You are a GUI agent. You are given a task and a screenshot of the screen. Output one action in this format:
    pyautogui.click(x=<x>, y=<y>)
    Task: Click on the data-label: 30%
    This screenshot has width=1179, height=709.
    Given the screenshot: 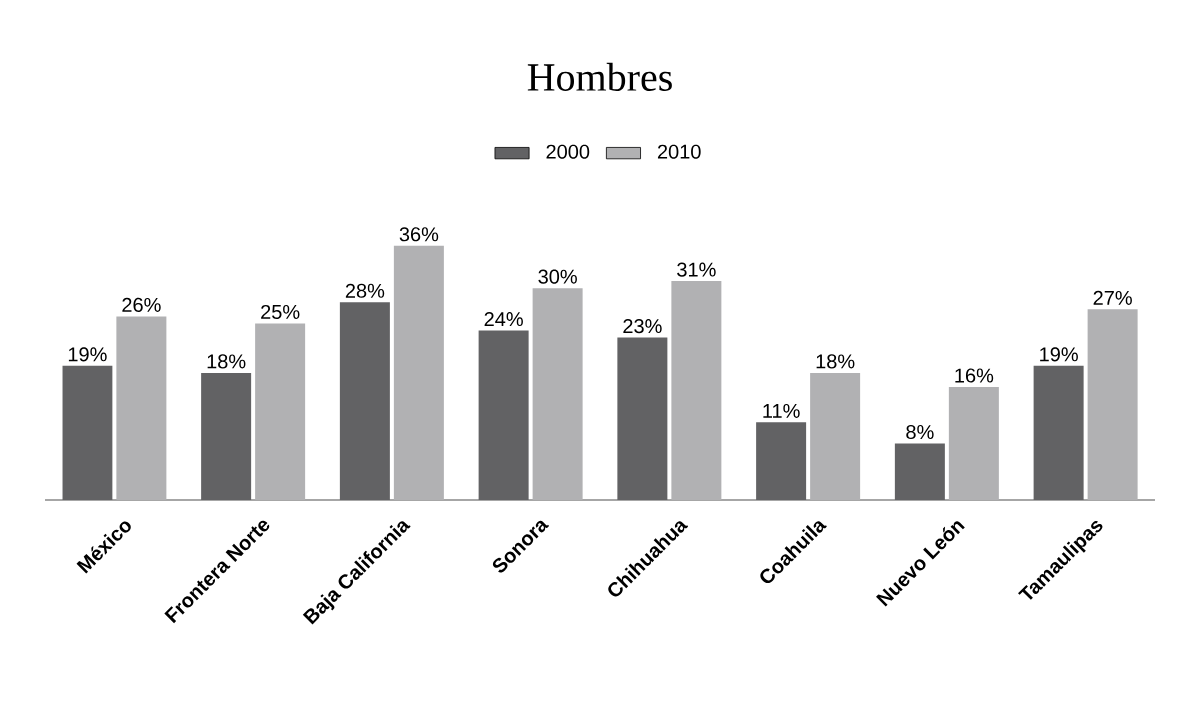 What is the action you would take?
    pyautogui.click(x=557, y=276)
    